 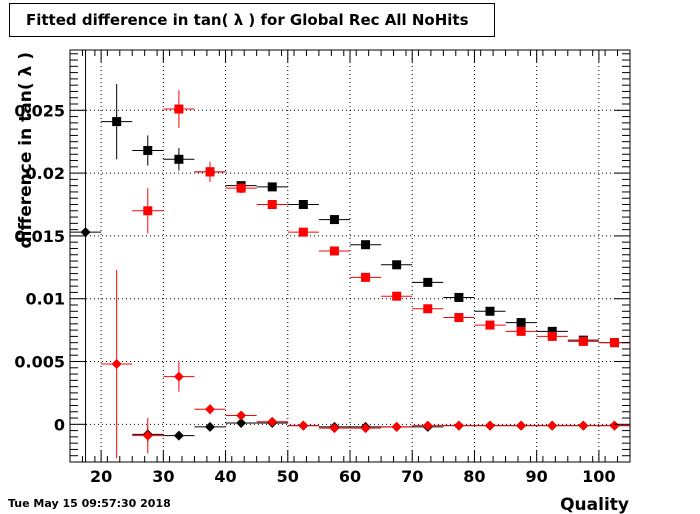 What do you see at coordinates (39, 362) in the screenshot?
I see `y-tick-label: 0.005` at bounding box center [39, 362].